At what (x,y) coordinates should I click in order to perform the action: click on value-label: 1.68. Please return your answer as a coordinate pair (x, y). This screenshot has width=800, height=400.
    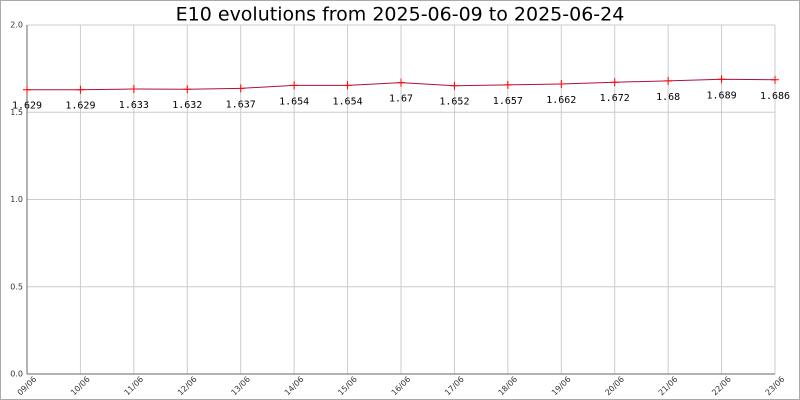
    Looking at the image, I should click on (668, 97).